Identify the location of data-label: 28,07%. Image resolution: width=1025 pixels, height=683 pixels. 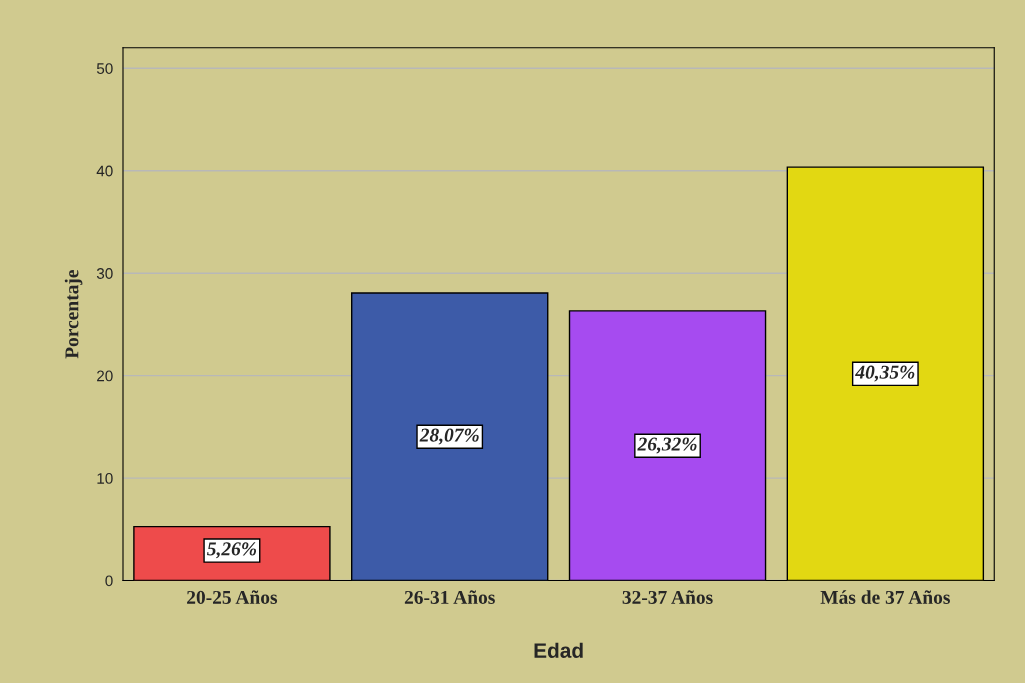
(449, 436).